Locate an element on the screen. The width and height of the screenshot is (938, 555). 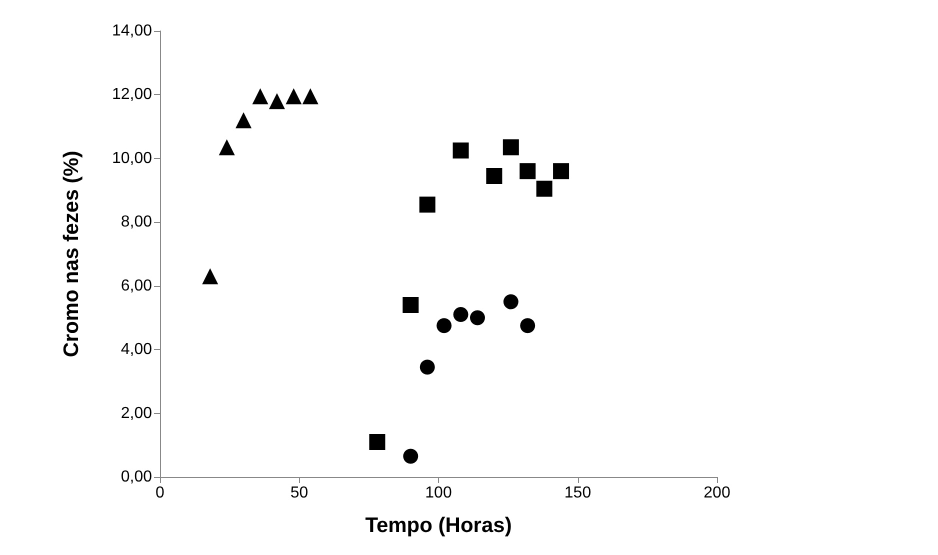
y-axis-title: Cromo nas fezes (%) is located at coordinates (71, 254).